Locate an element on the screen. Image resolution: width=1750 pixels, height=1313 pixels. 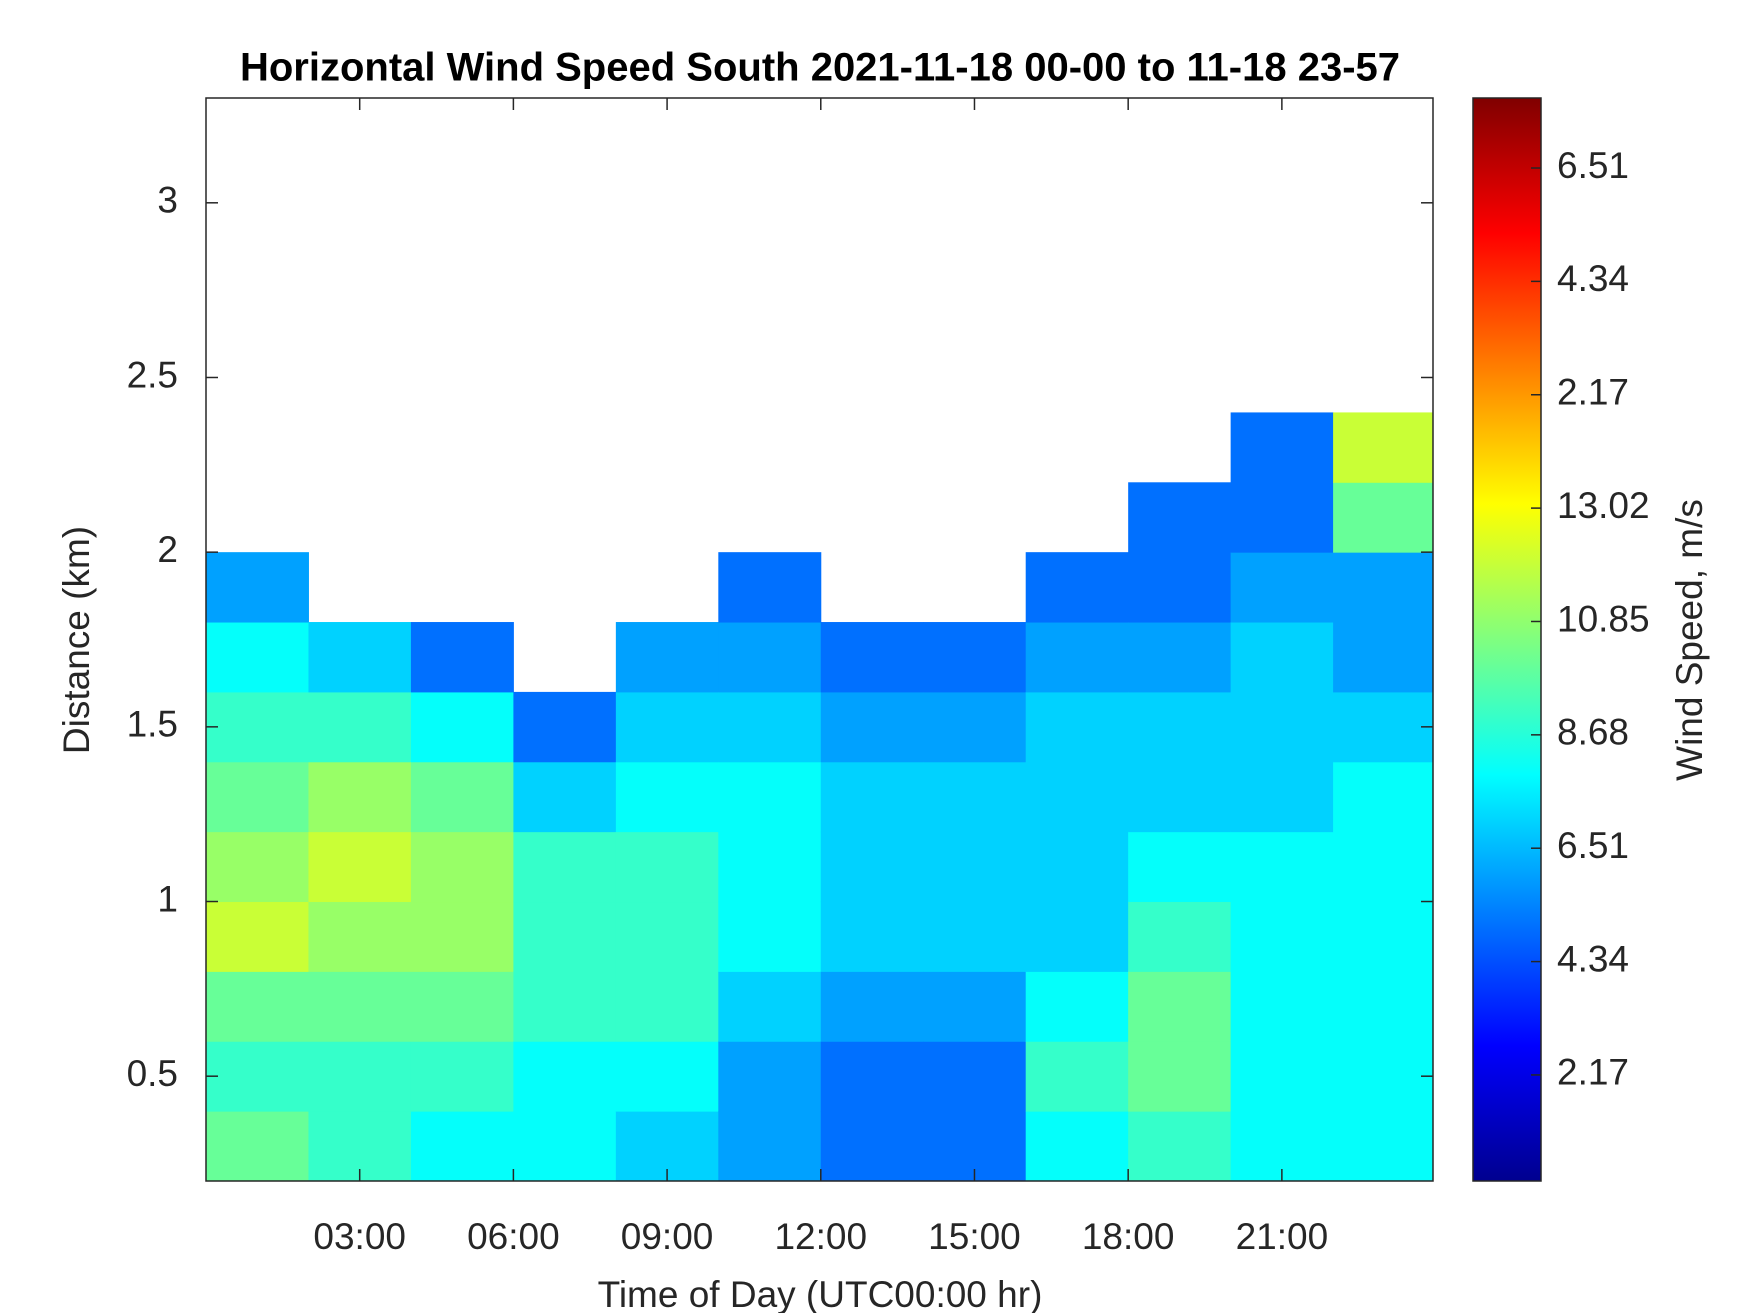
y-tick-label: 1.5 is located at coordinates (152, 724).